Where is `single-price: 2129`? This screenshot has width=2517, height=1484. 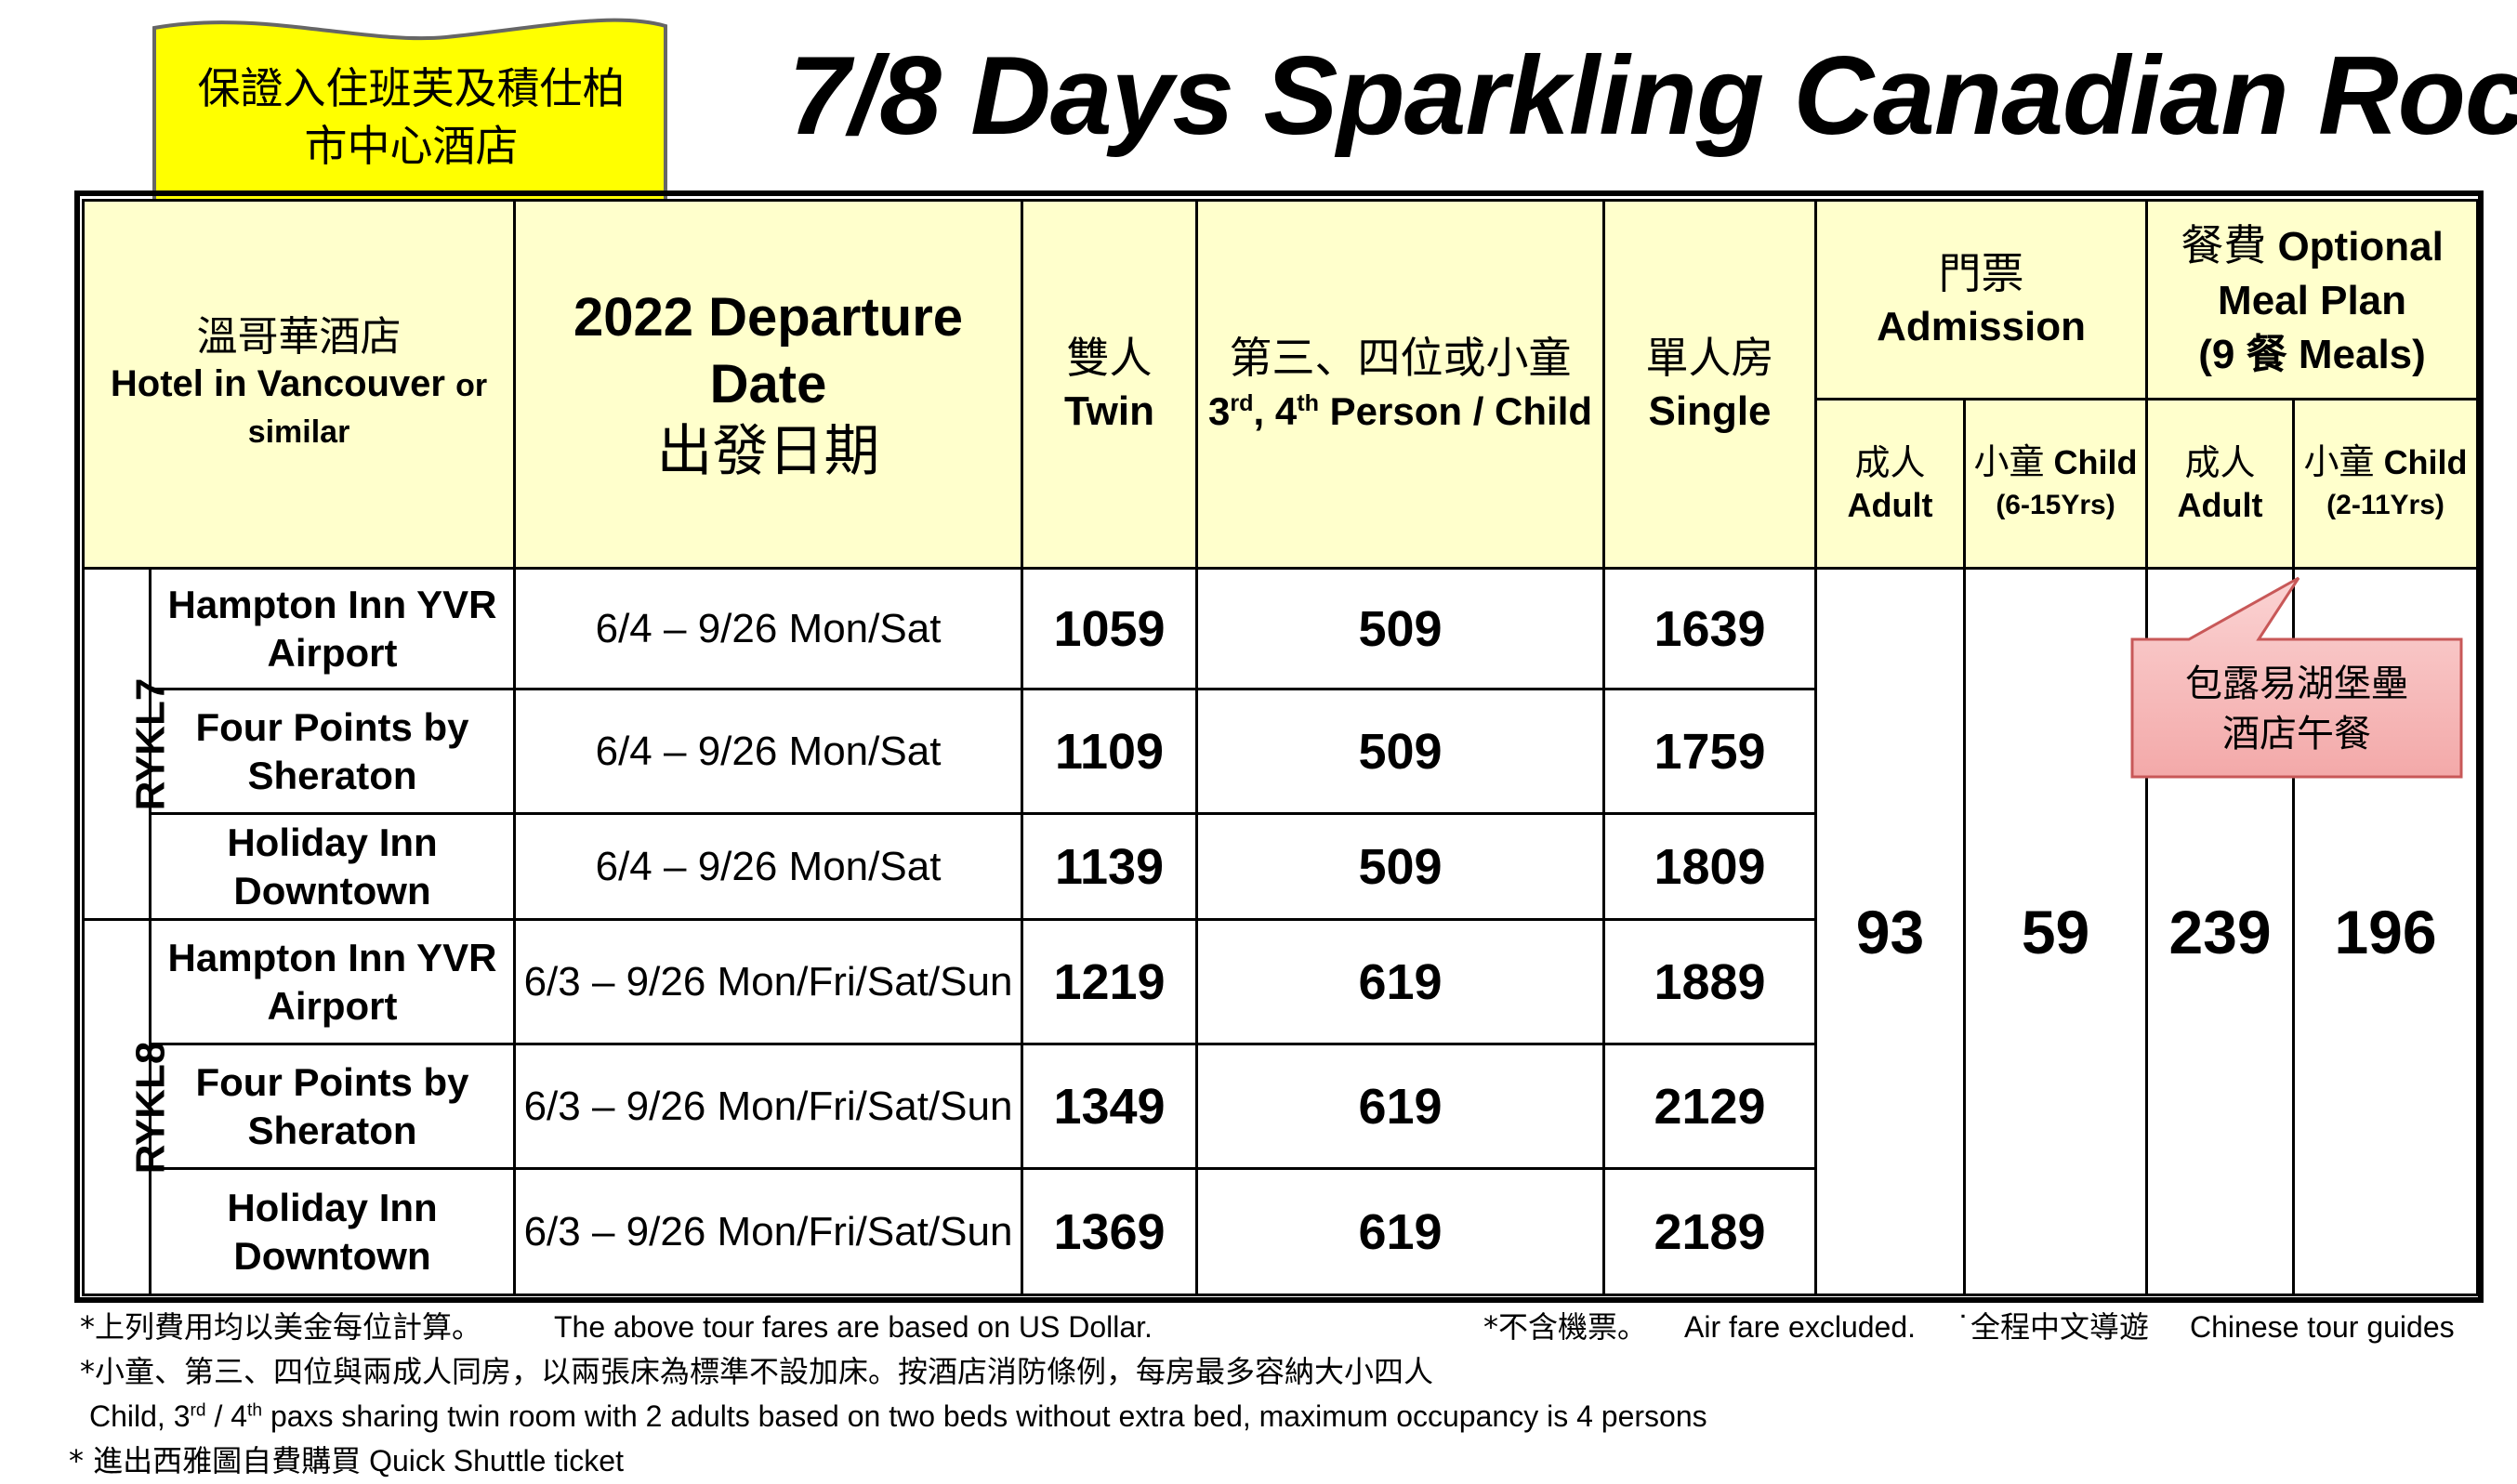 single-price: 2129 is located at coordinates (1710, 1107).